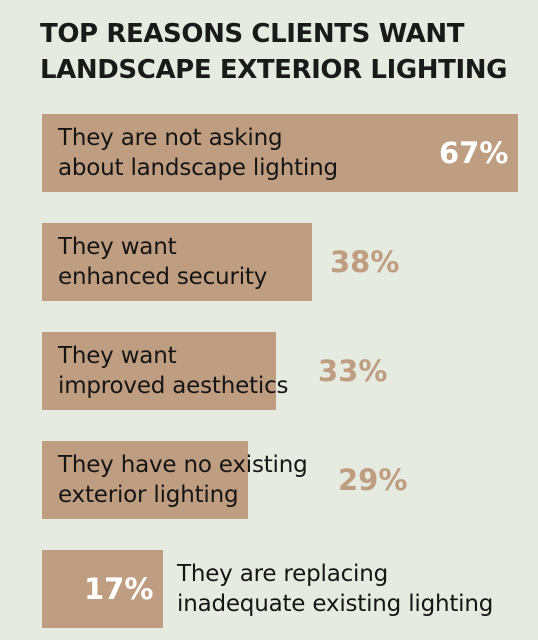 This screenshot has height=640, width=538. I want to click on value-label-1: 67%, so click(474, 153).